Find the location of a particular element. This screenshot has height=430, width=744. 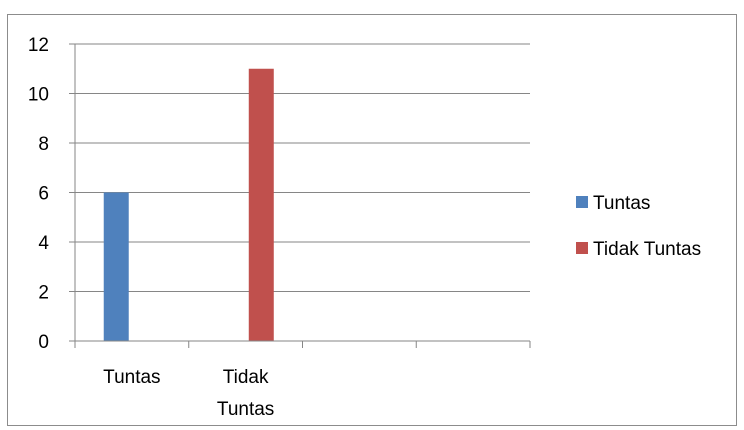

legend: Tuntas Tidak Tuntas is located at coordinates (638, 226).